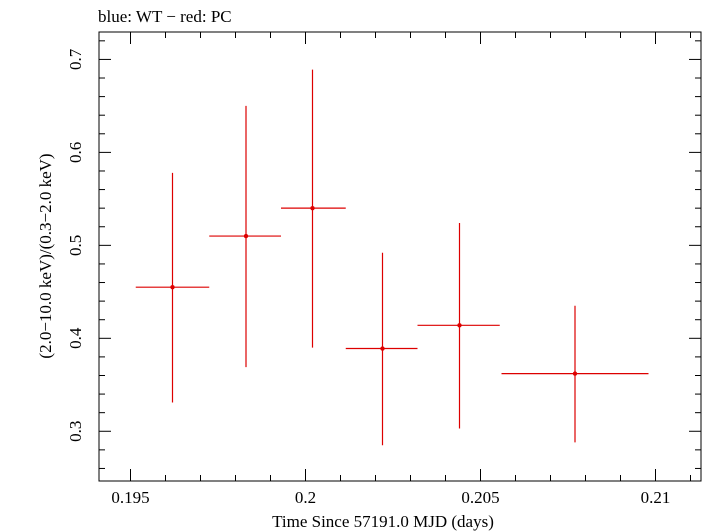 This screenshot has height=532, width=705. Describe the element at coordinates (165, 16) in the screenshot. I see `chart-title: blue: WT − red: PC` at that location.